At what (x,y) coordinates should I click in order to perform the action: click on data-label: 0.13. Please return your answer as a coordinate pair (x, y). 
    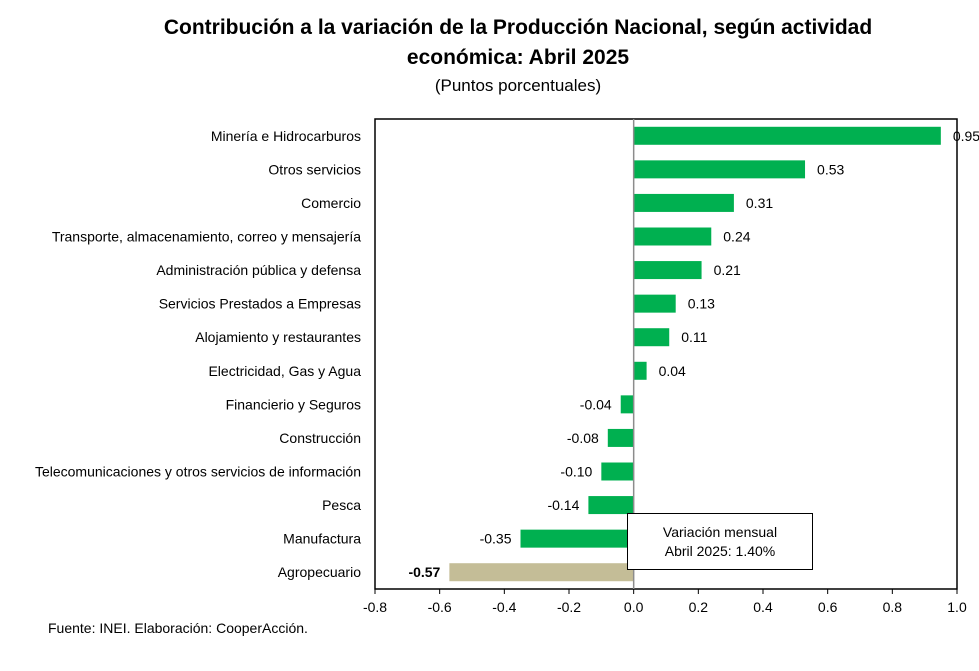
    Looking at the image, I should click on (701, 304).